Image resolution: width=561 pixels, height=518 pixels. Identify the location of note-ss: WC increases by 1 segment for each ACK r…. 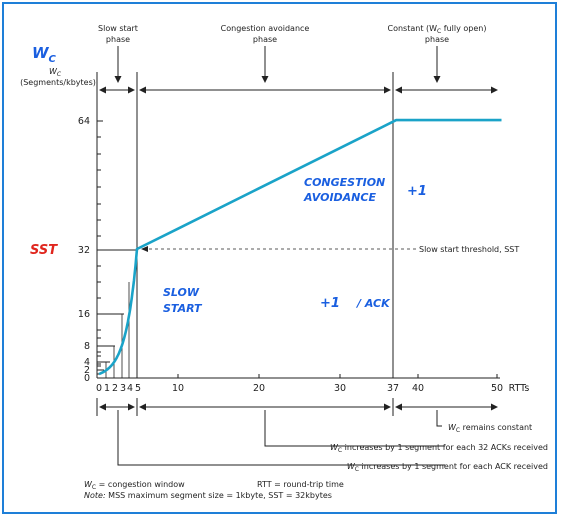
(447, 467).